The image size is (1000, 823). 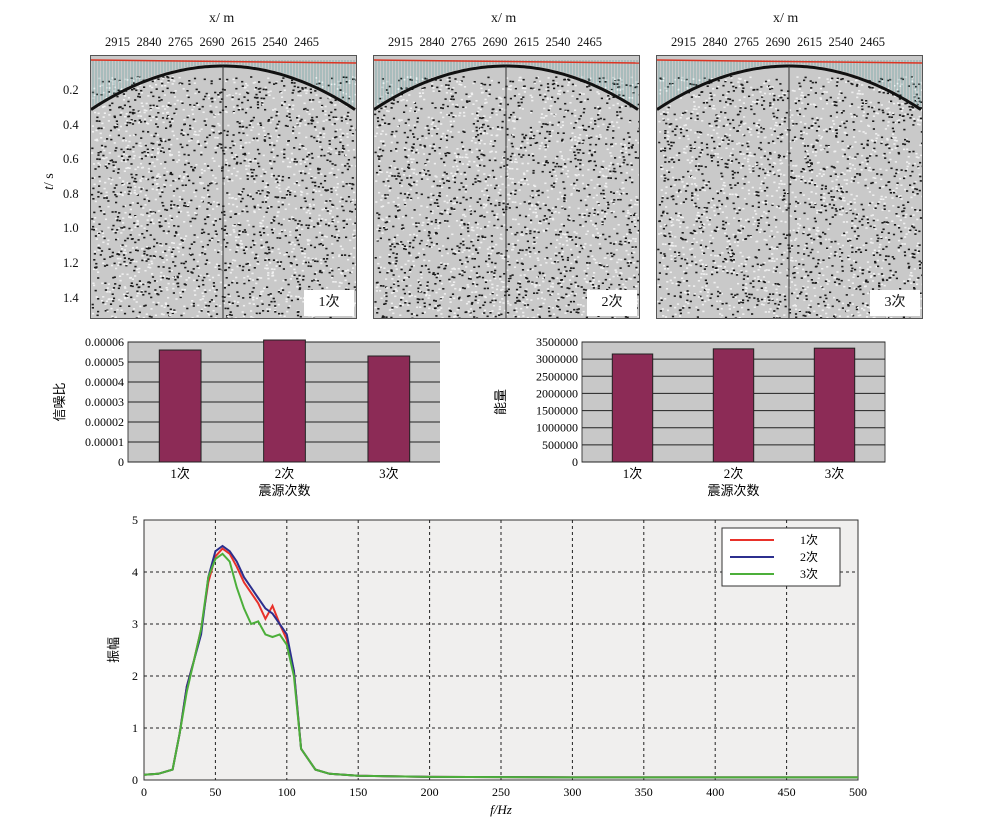 What do you see at coordinates (135, 572) in the screenshot?
I see `y-tick-label: 4` at bounding box center [135, 572].